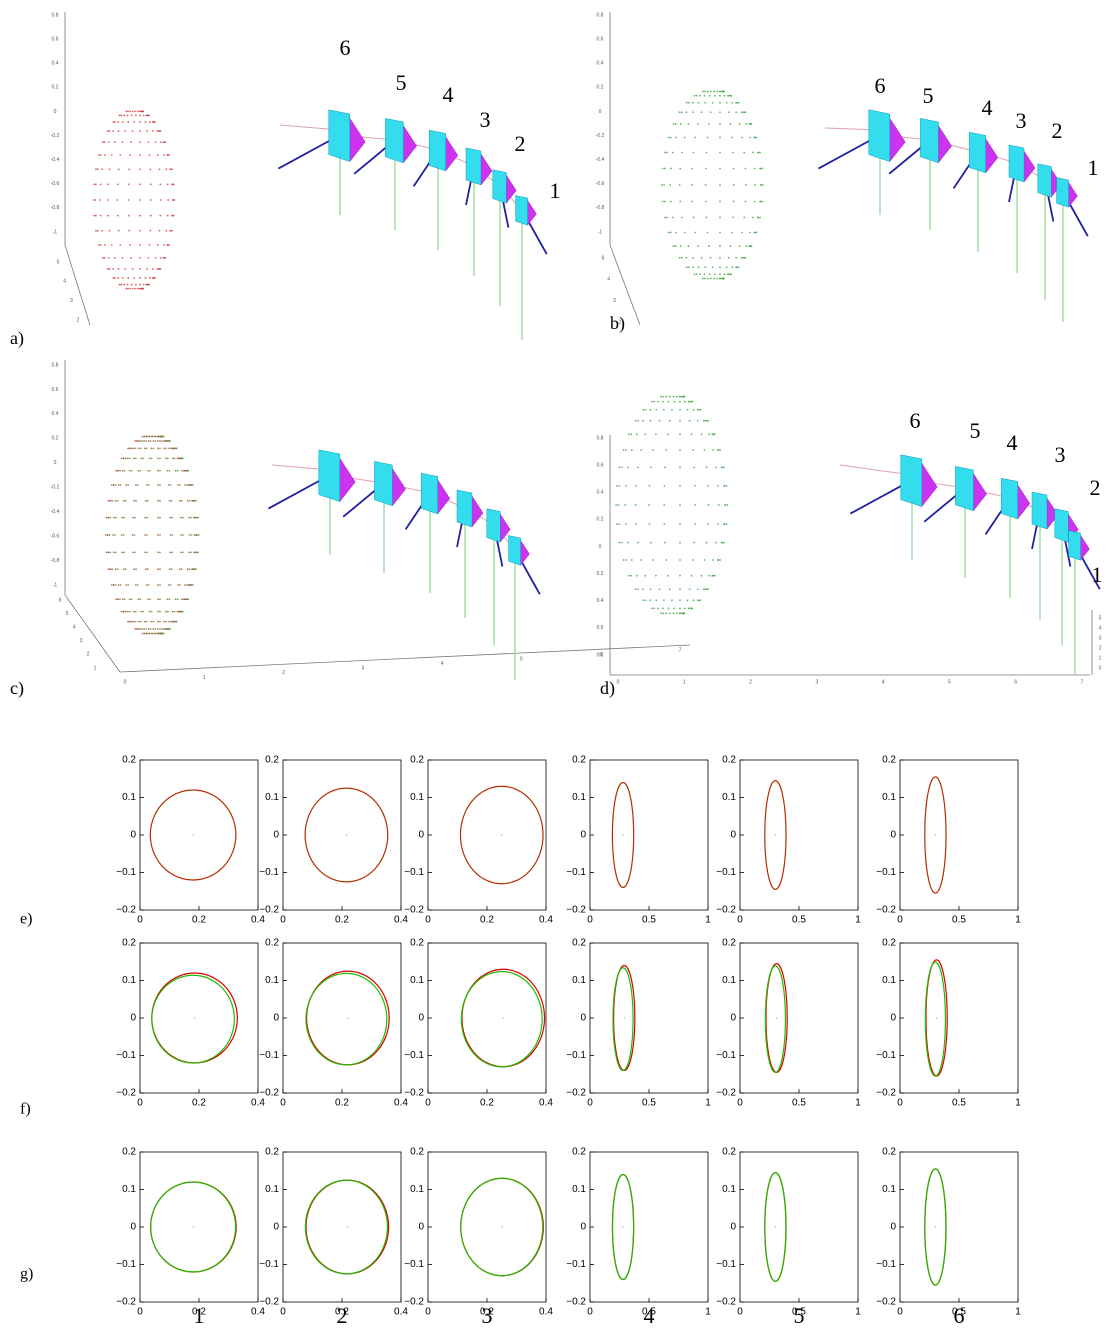  I want to click on camera-number: 1, so click(1093, 167).